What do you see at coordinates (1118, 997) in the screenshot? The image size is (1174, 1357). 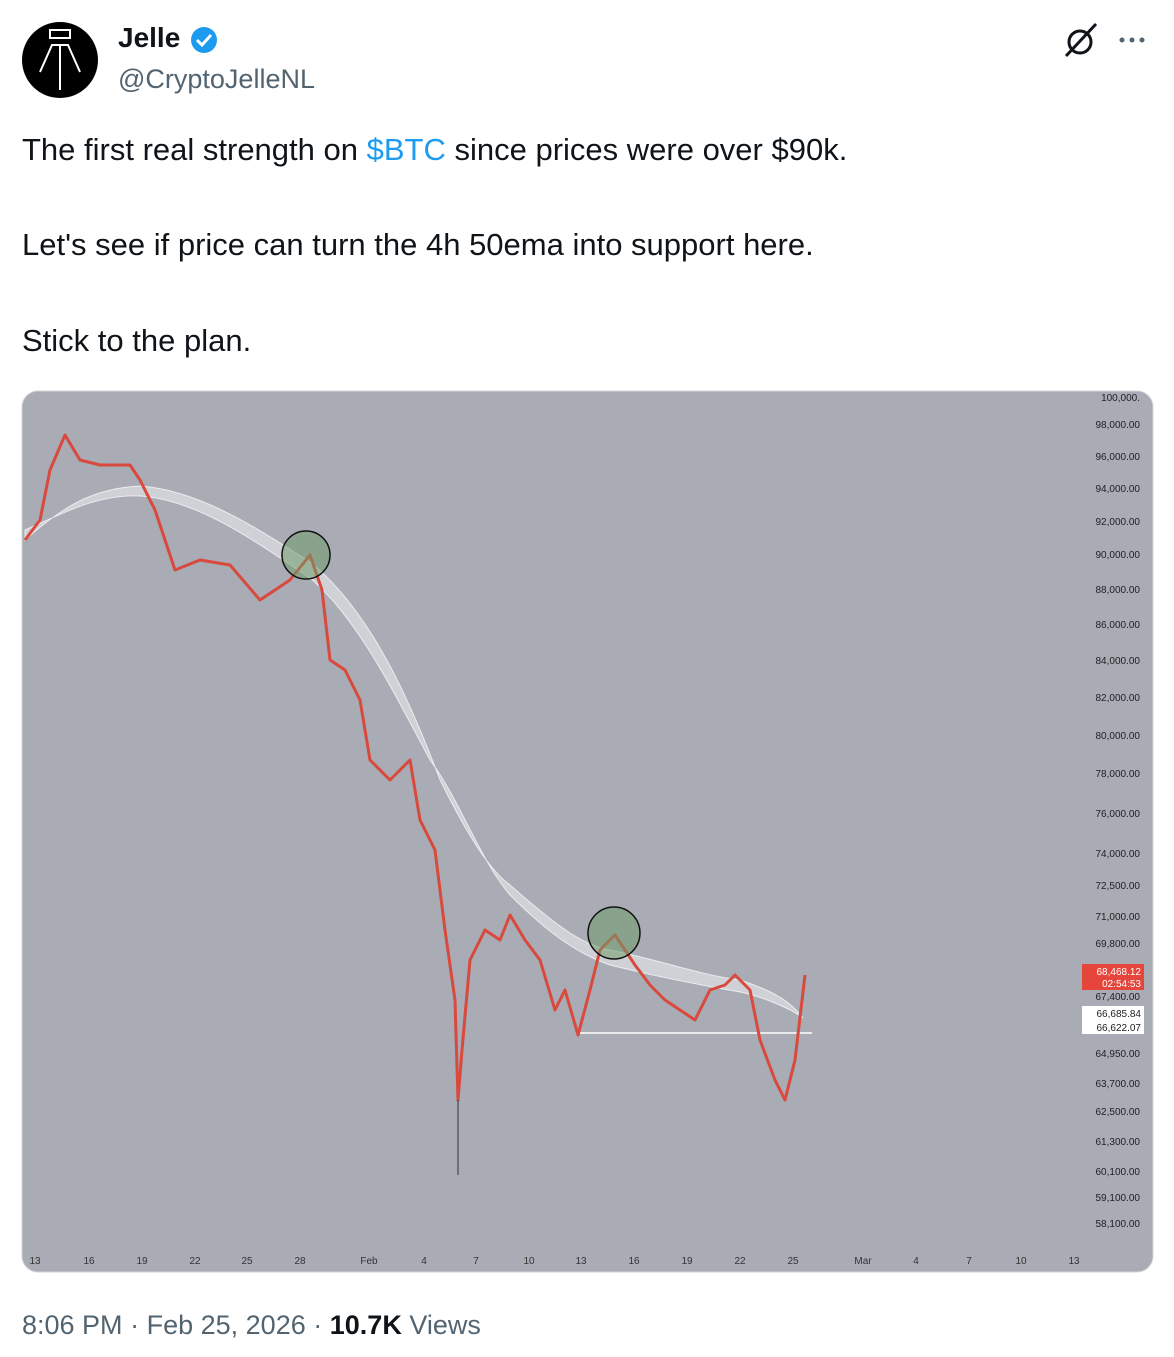 I see `price-label: 67,400.00` at bounding box center [1118, 997].